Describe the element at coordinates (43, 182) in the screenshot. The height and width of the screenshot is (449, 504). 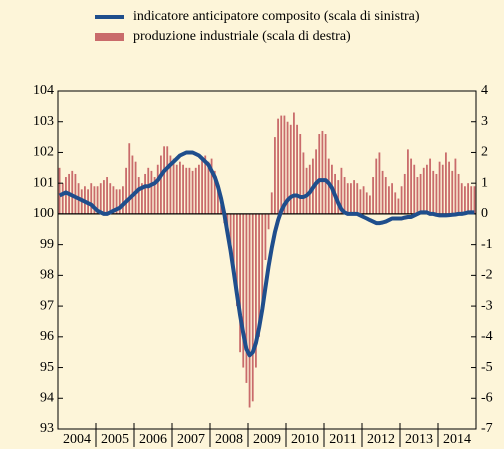
I see `y-tick-label: 101` at that location.